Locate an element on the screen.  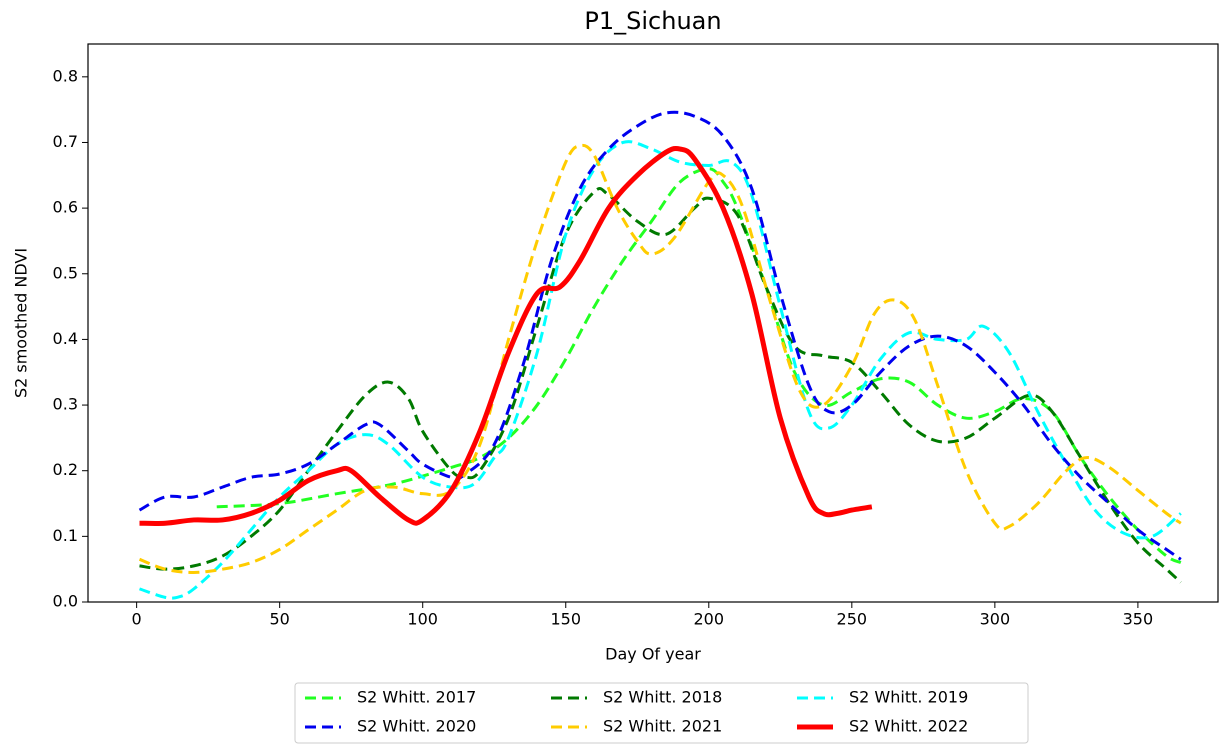
x-axis-label: Day Of year is located at coordinates (653, 654).